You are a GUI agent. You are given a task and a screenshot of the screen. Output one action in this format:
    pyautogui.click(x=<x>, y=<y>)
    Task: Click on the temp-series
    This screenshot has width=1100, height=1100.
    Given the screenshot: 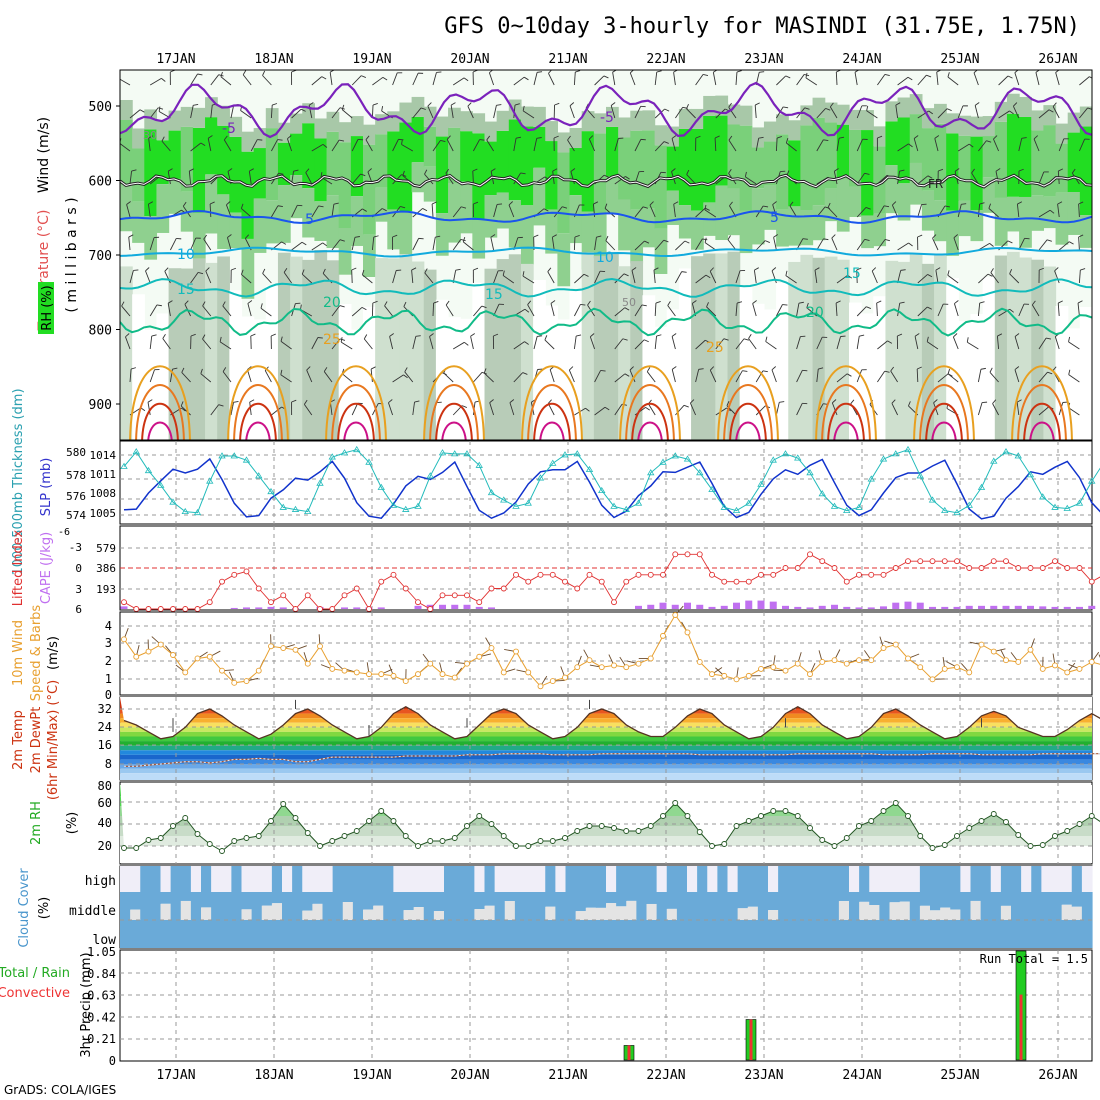 What is the action you would take?
    pyautogui.click(x=611, y=733)
    